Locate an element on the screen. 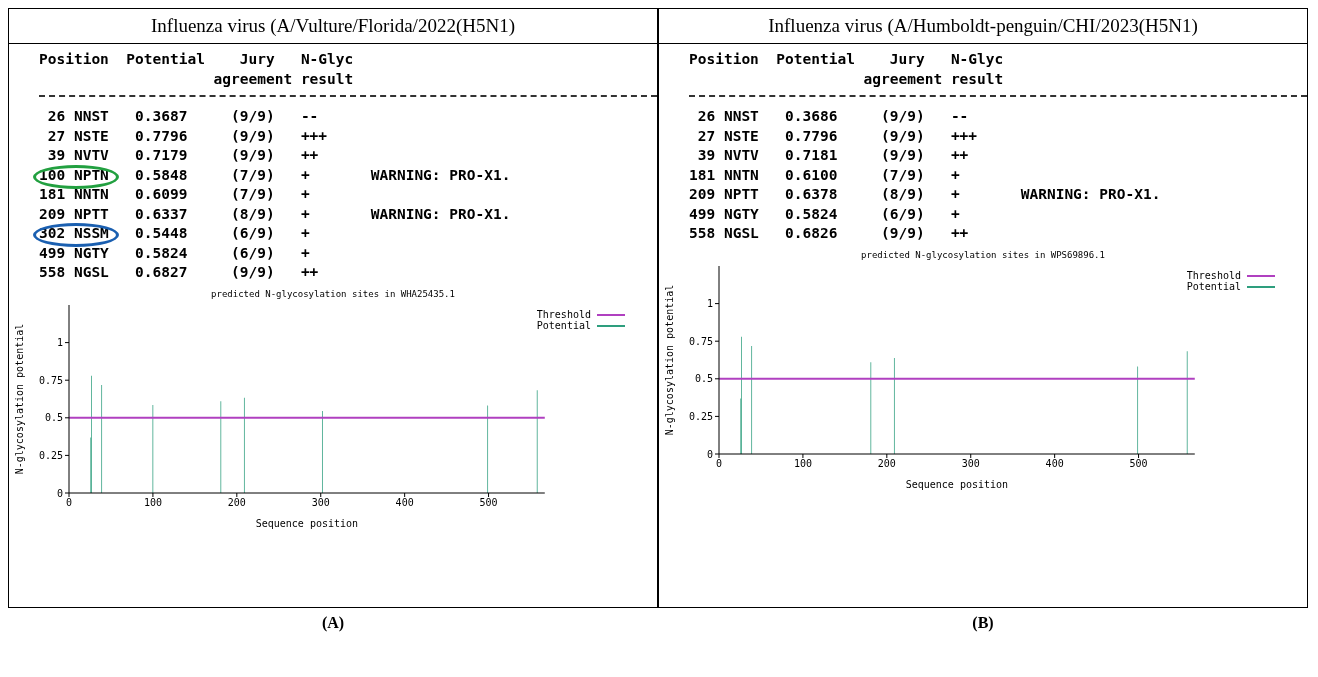 The height and width of the screenshot is (677, 1318). text: 181 NNTN 0.6100 (7/9) + is located at coordinates (825, 175).